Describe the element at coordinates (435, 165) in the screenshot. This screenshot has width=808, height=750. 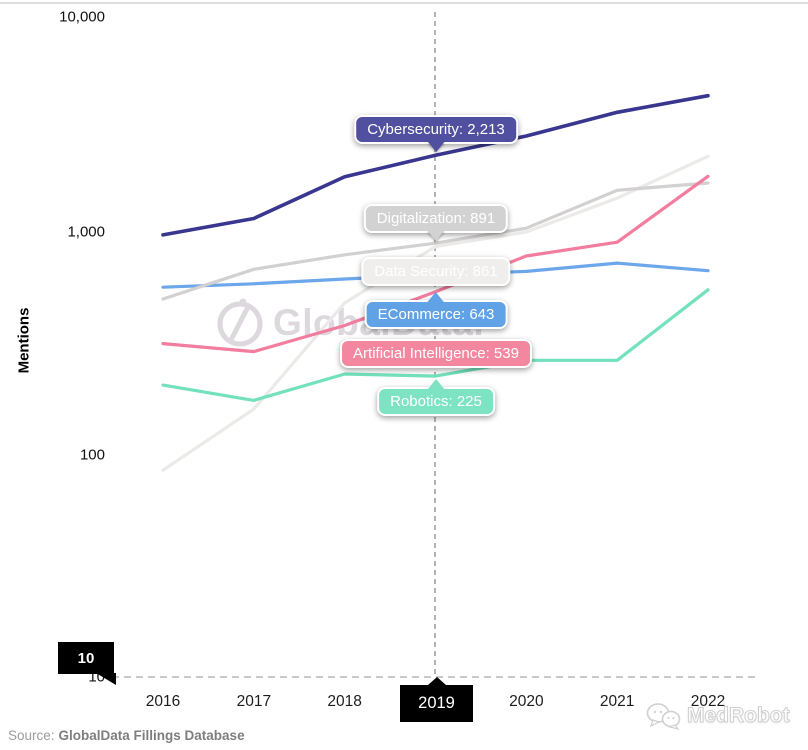
I see `series-line-cybersecurity` at that location.